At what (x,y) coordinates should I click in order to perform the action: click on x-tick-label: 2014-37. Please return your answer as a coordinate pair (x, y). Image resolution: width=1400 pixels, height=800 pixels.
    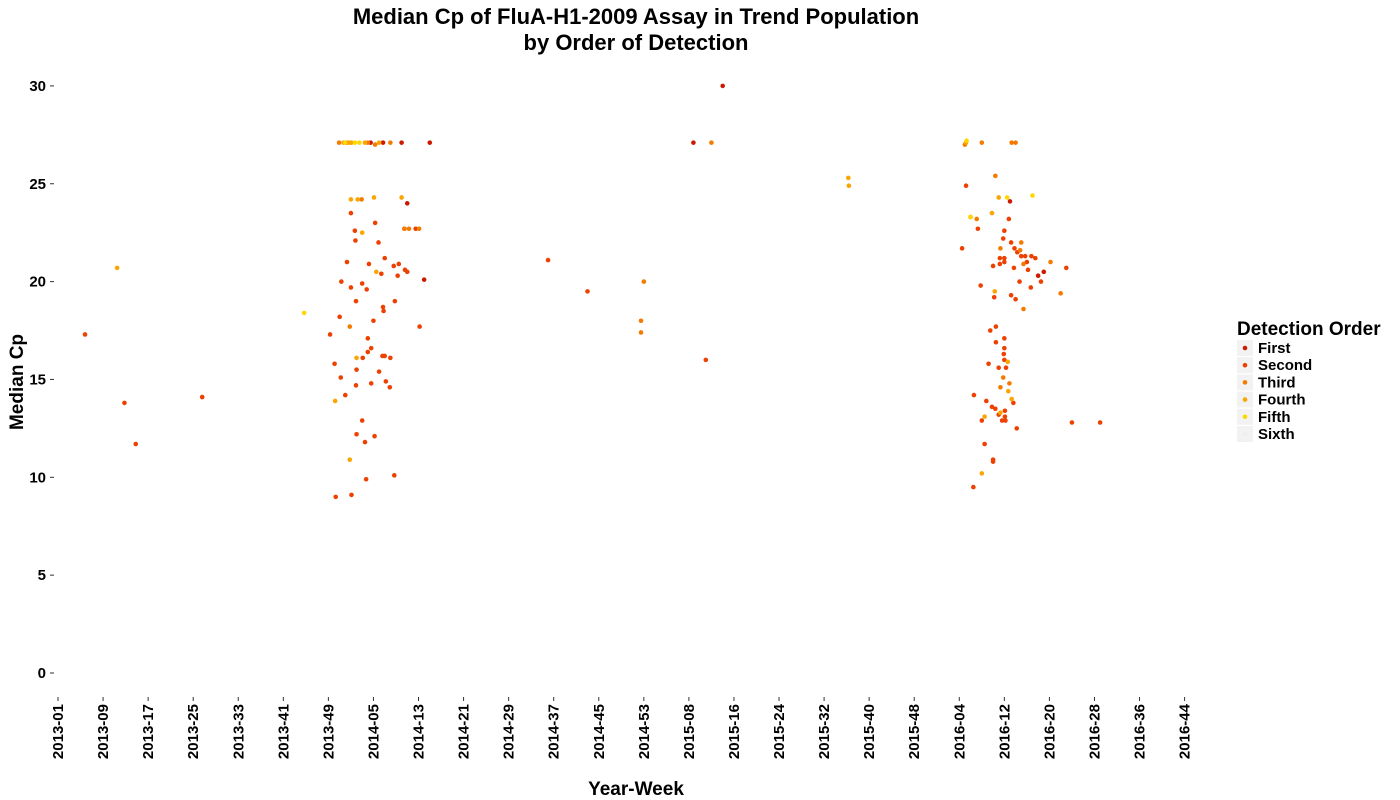
    Looking at the image, I should click on (554, 731).